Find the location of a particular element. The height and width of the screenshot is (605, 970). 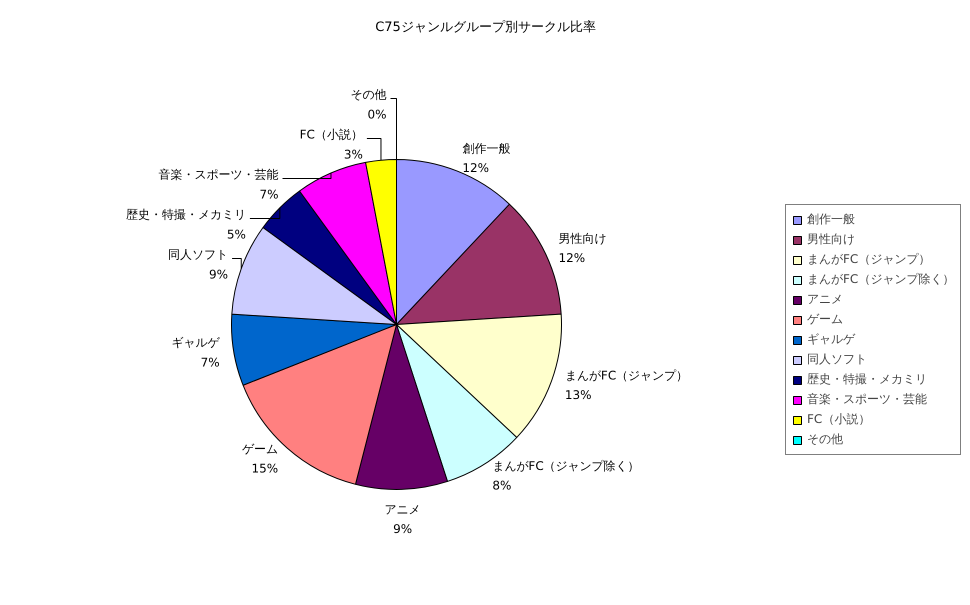

legend-label: アニメ is located at coordinates (825, 299).